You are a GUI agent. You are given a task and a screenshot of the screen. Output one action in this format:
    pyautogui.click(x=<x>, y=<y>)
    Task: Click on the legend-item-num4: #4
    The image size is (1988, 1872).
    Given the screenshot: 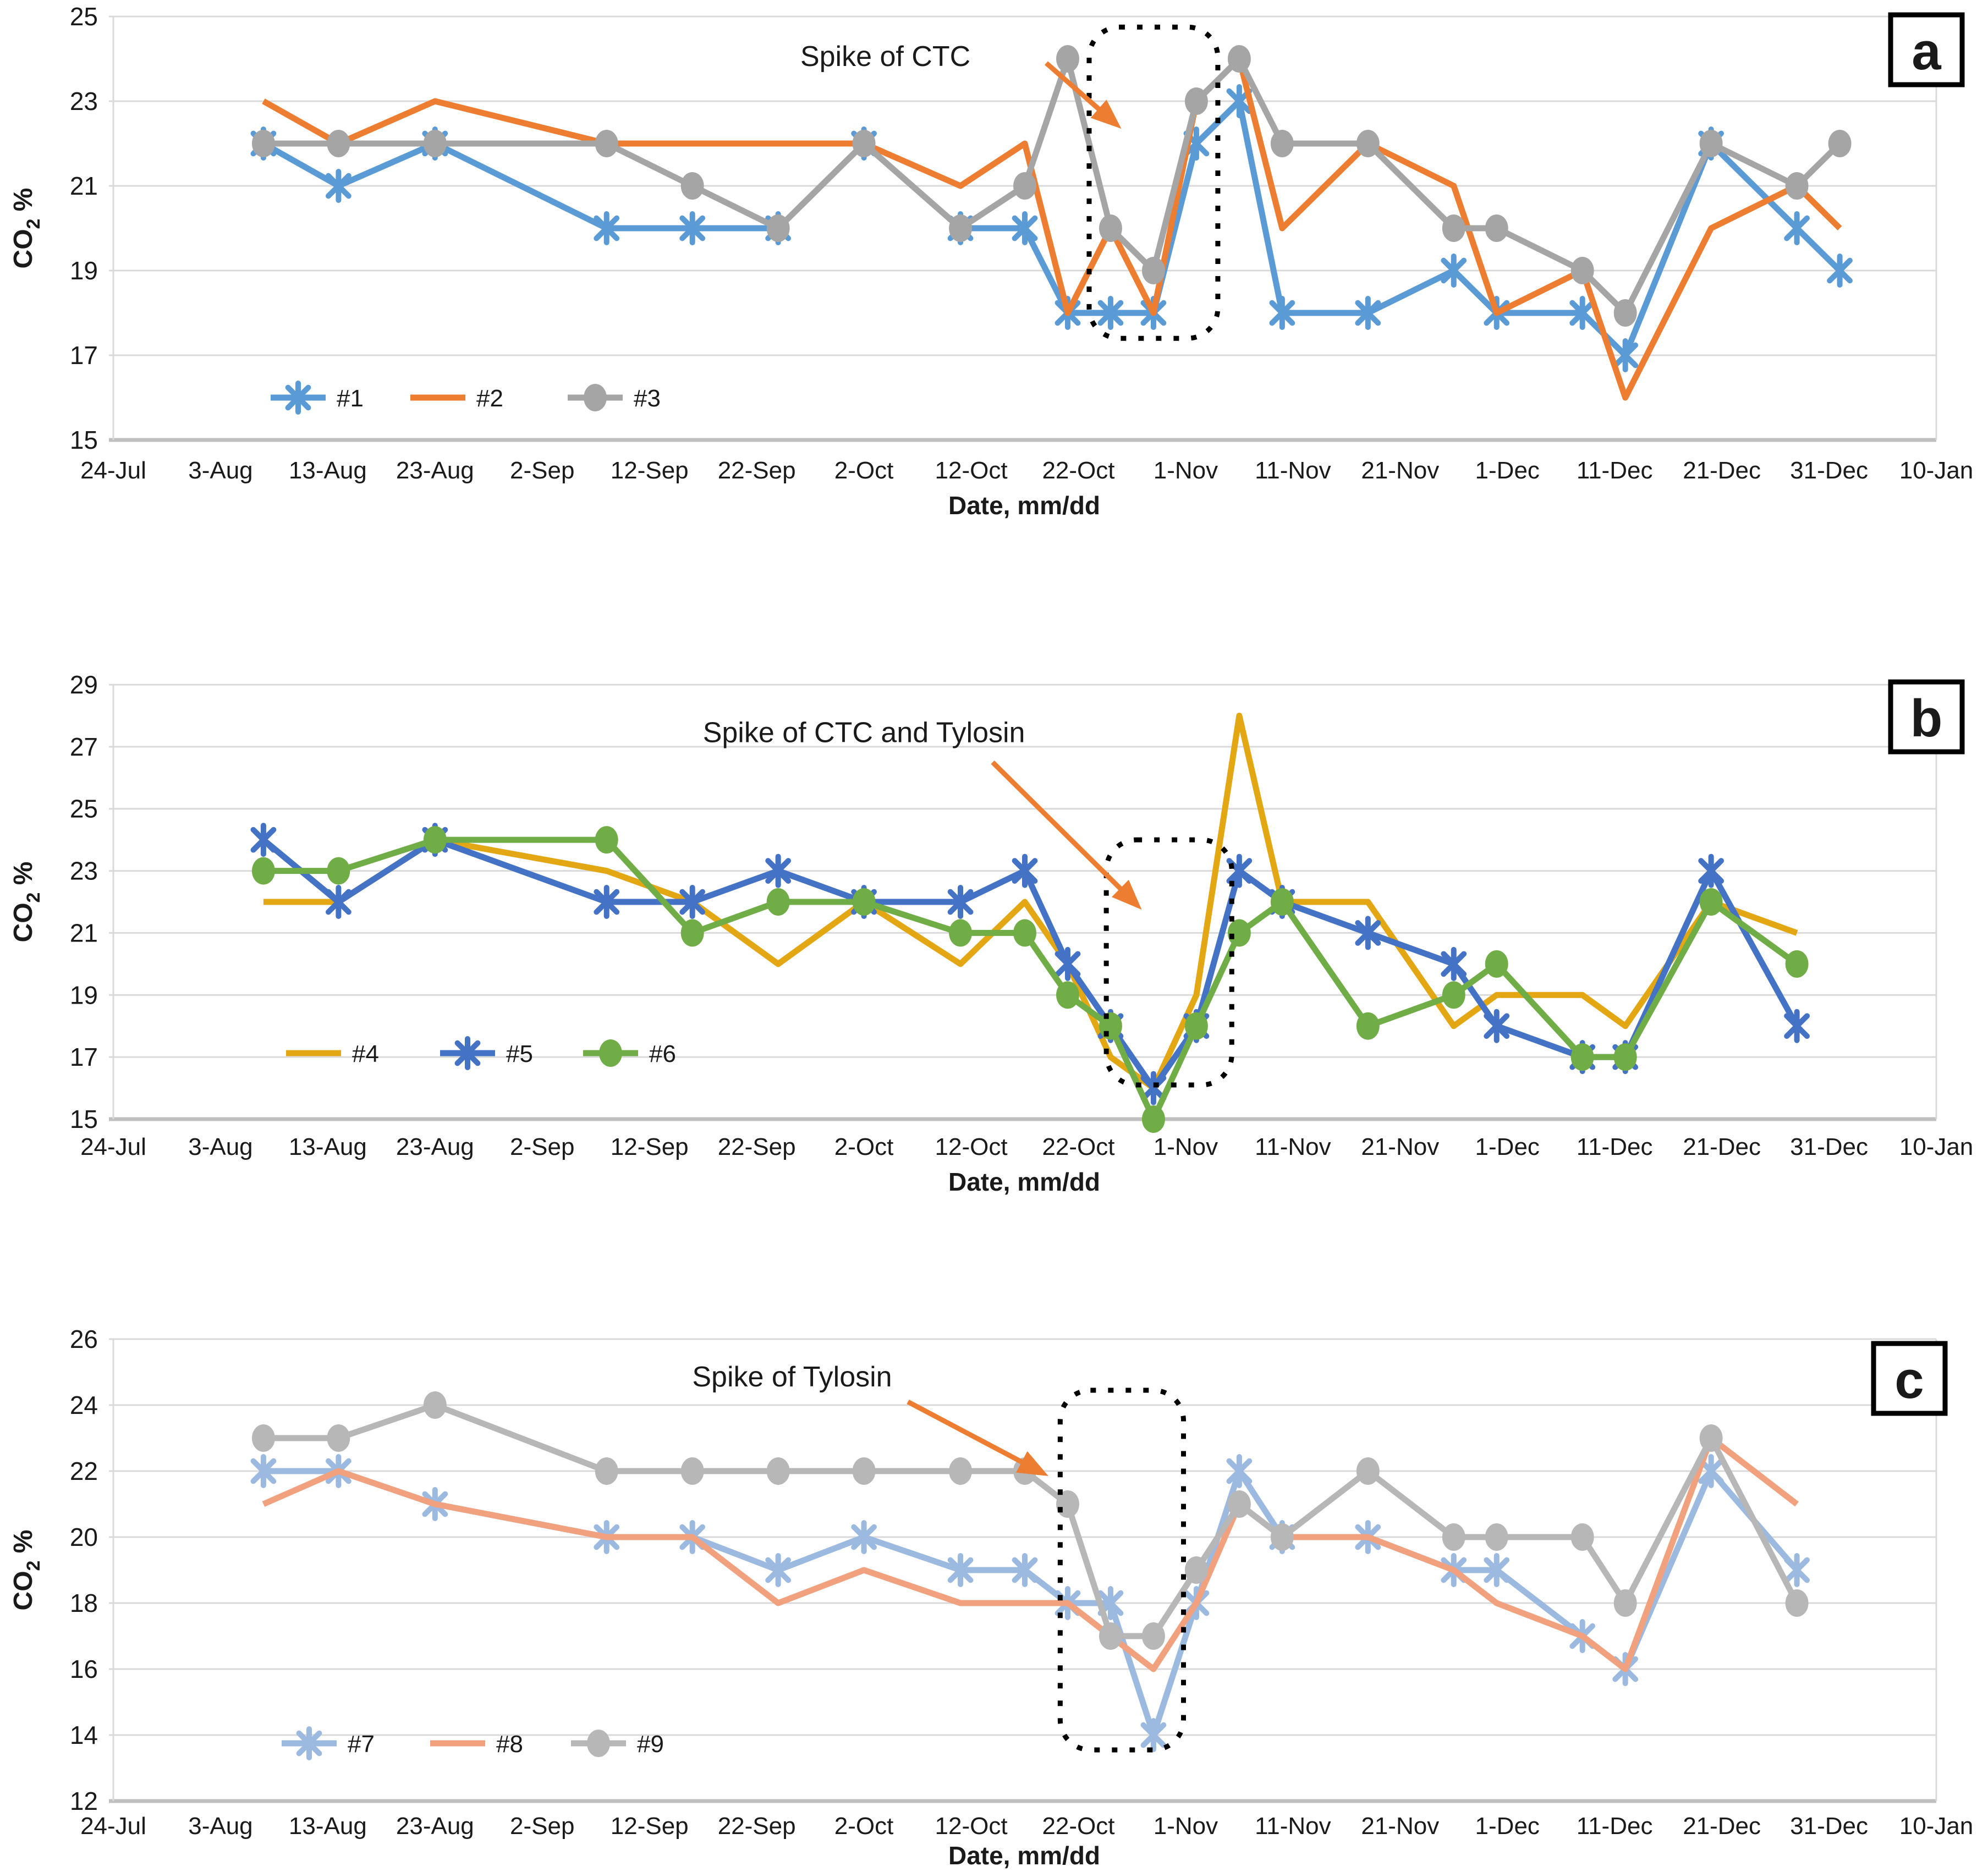 What is the action you would take?
    pyautogui.click(x=333, y=1053)
    